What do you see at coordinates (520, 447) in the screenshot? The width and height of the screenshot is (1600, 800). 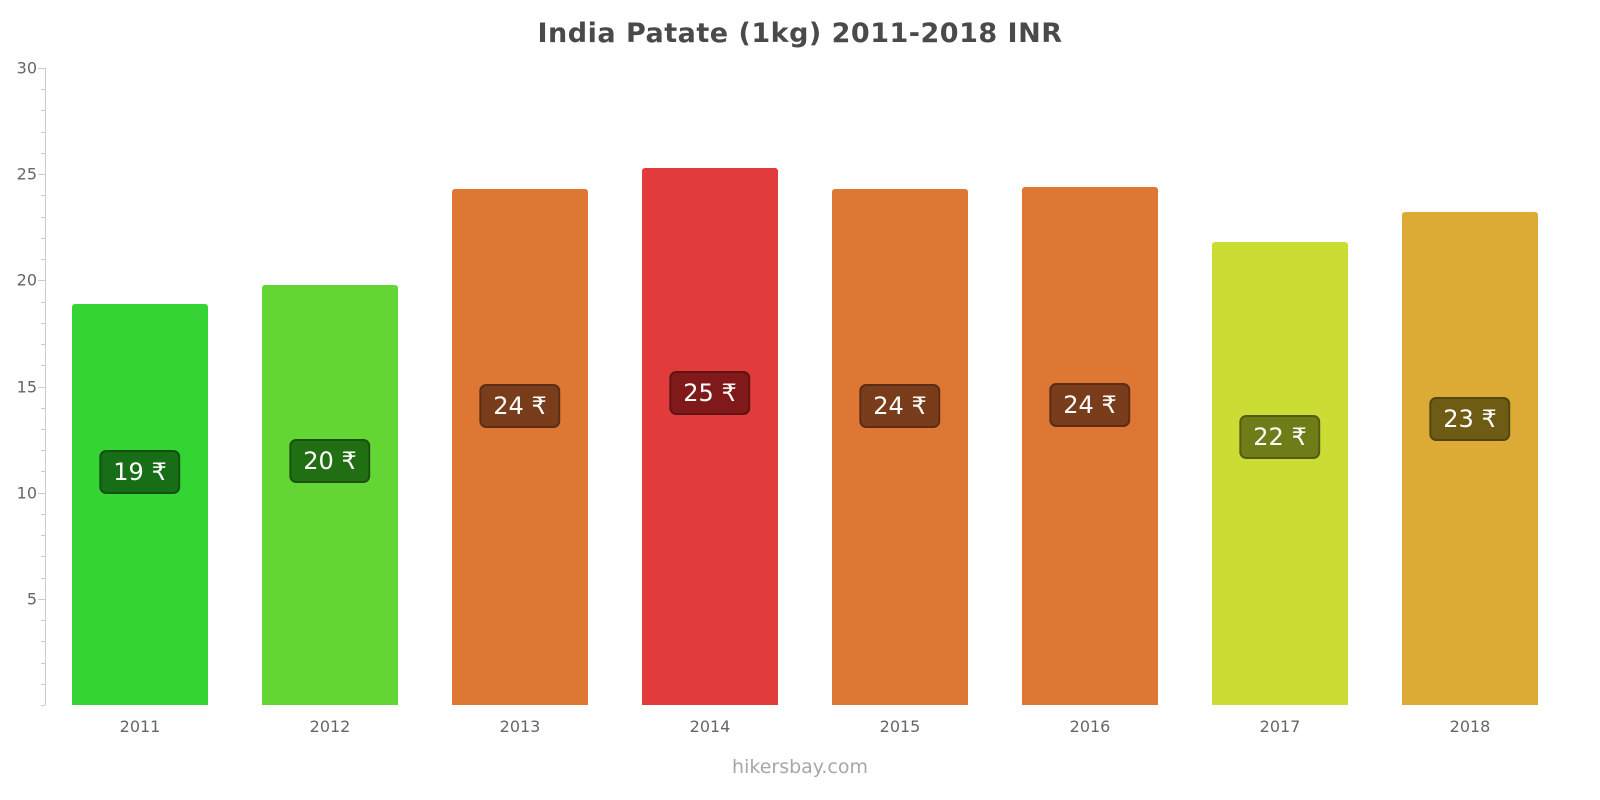 I see `bar-2013` at bounding box center [520, 447].